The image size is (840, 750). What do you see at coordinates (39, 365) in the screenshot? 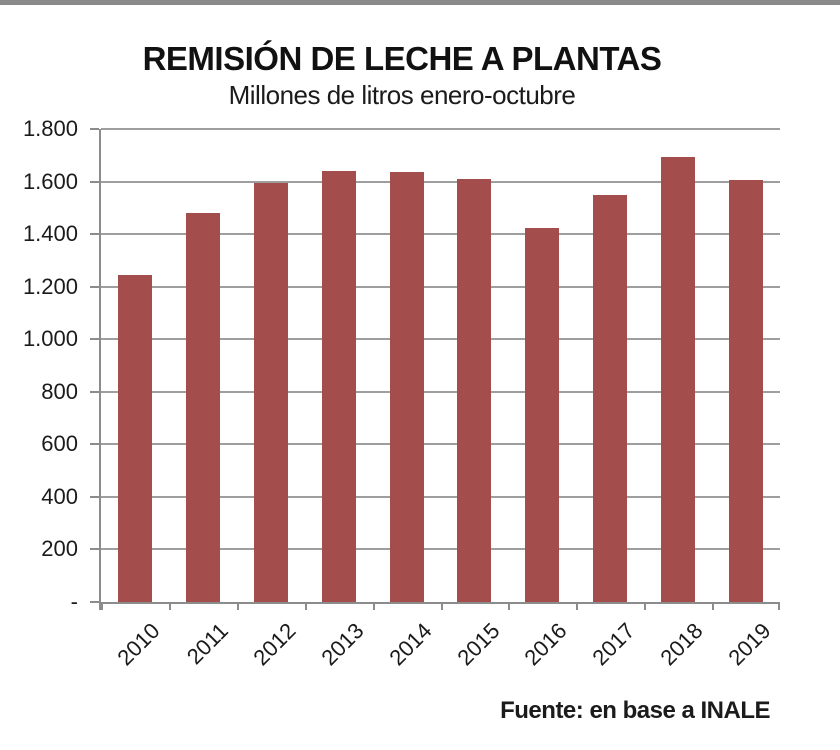
I see `y-axis-labels: - 200 400 600 800 1.000 1.200 1.400 1.600 1.800` at bounding box center [39, 365].